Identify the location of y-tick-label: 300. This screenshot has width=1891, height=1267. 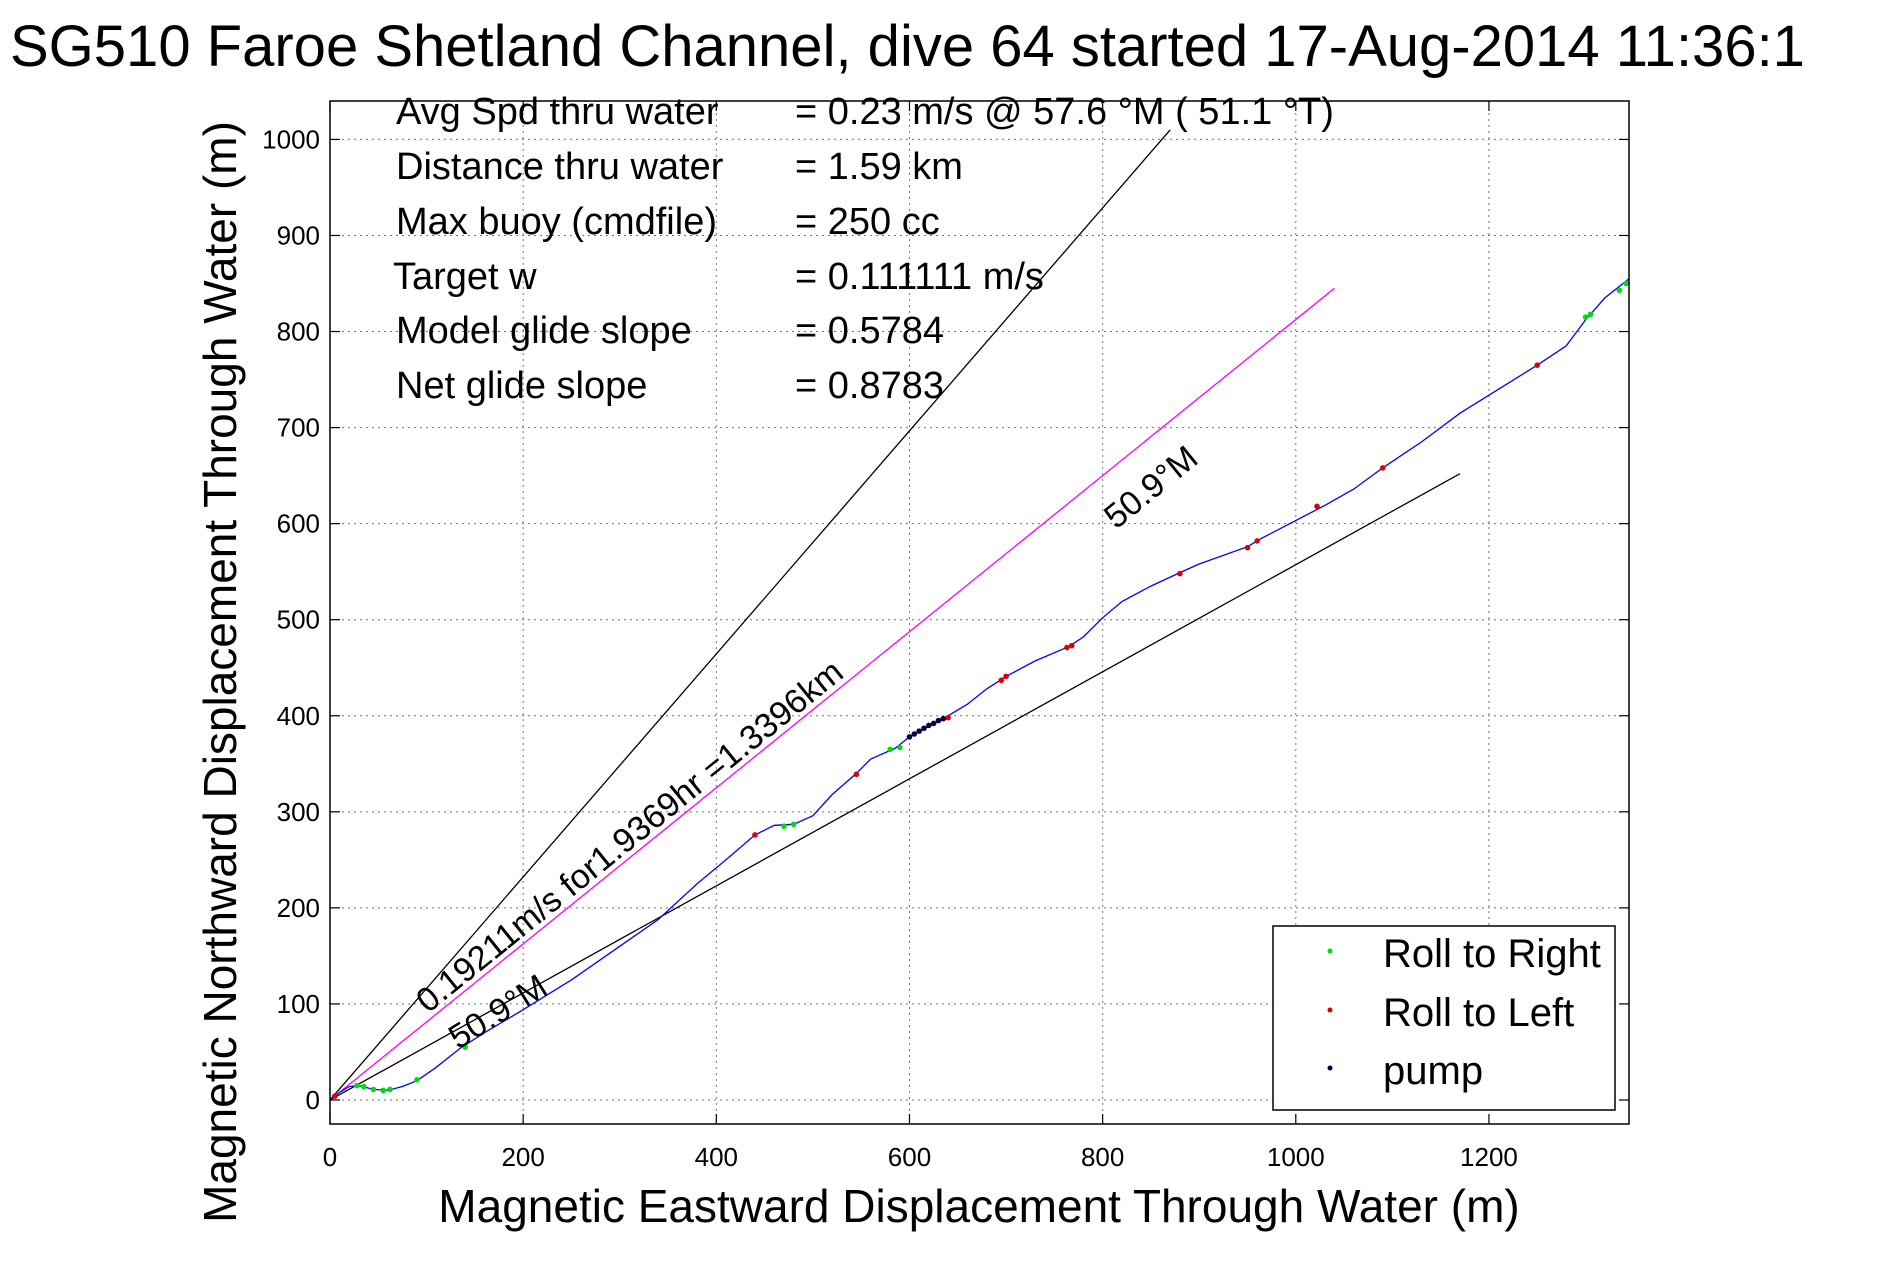
(298, 812).